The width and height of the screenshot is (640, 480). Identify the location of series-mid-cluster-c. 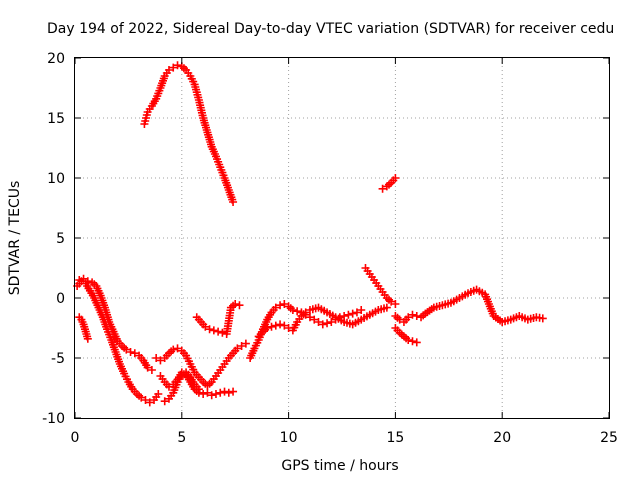
(181, 387).